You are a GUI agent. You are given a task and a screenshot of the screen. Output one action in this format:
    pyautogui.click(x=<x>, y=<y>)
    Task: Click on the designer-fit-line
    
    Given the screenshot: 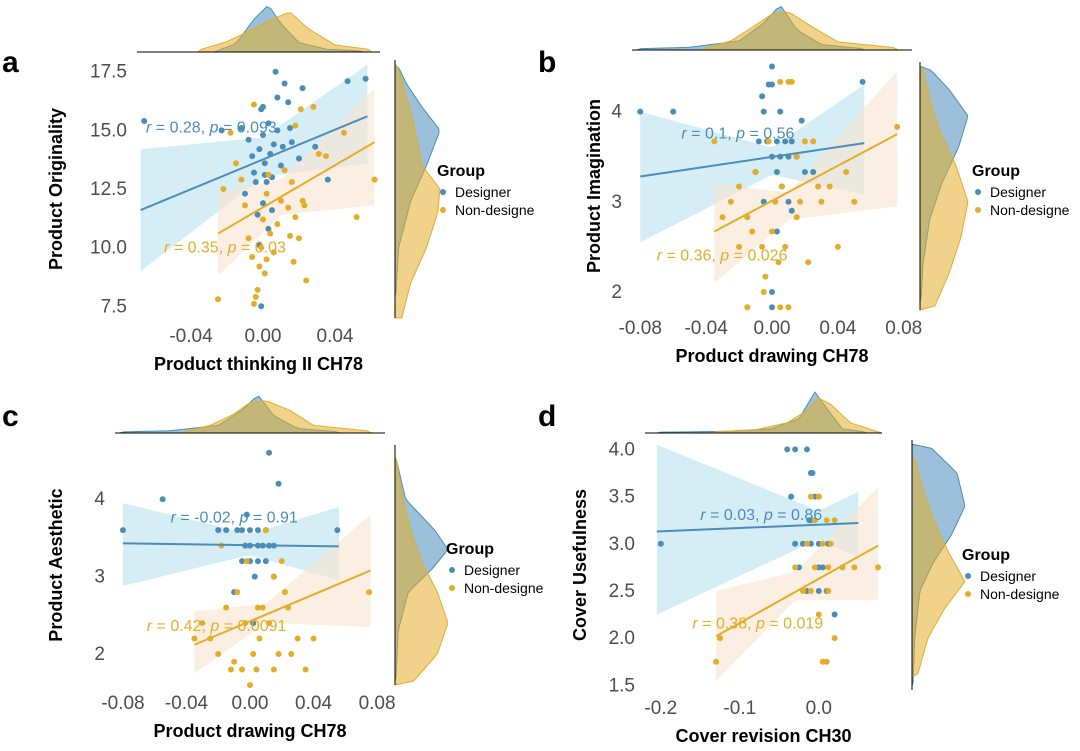 What is the action you would take?
    pyautogui.click(x=230, y=545)
    